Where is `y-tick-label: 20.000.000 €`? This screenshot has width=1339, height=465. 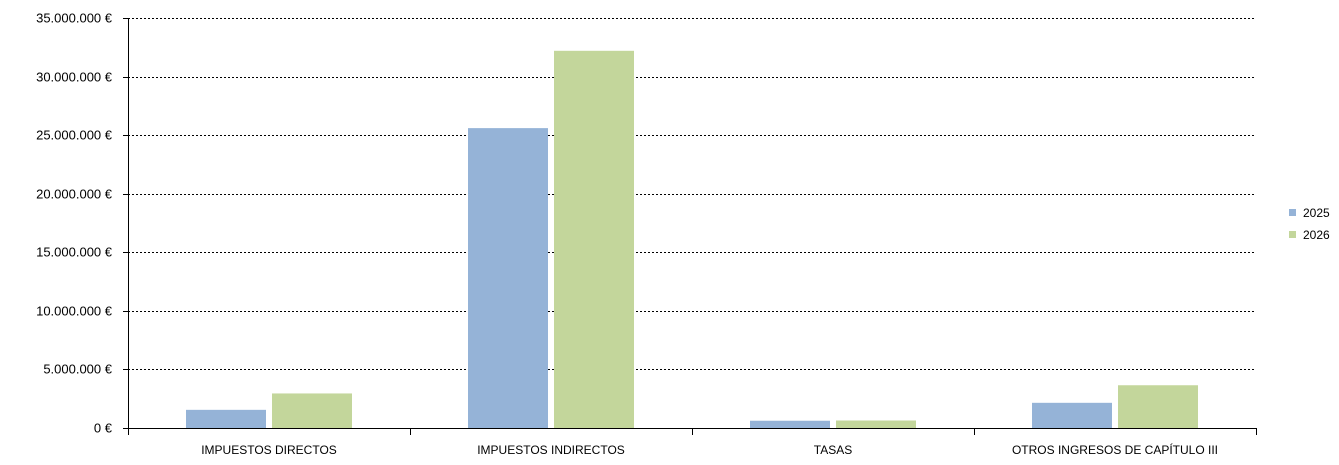 y-tick-label: 20.000.000 € is located at coordinates (74, 194).